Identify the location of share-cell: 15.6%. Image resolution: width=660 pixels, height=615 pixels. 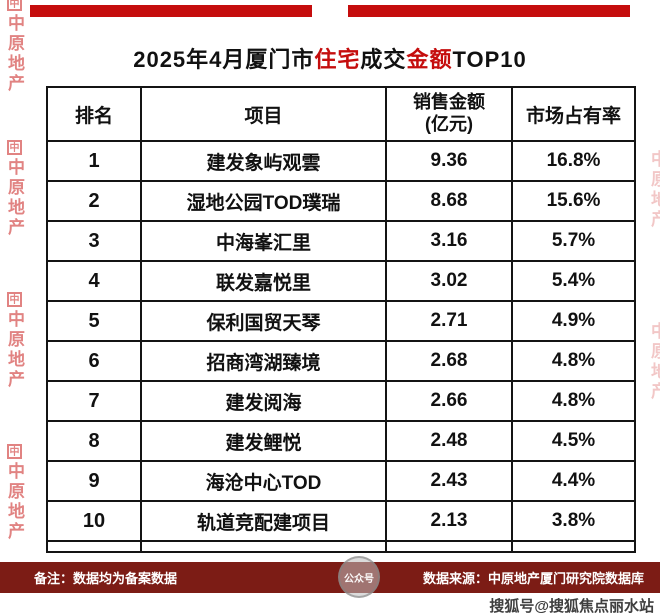
(573, 201).